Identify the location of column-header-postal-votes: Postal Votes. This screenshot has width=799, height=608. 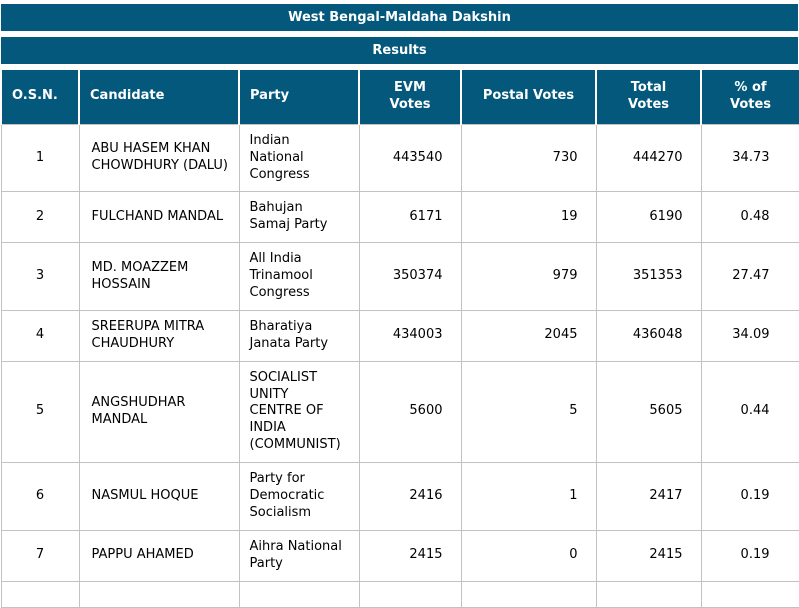
(528, 97).